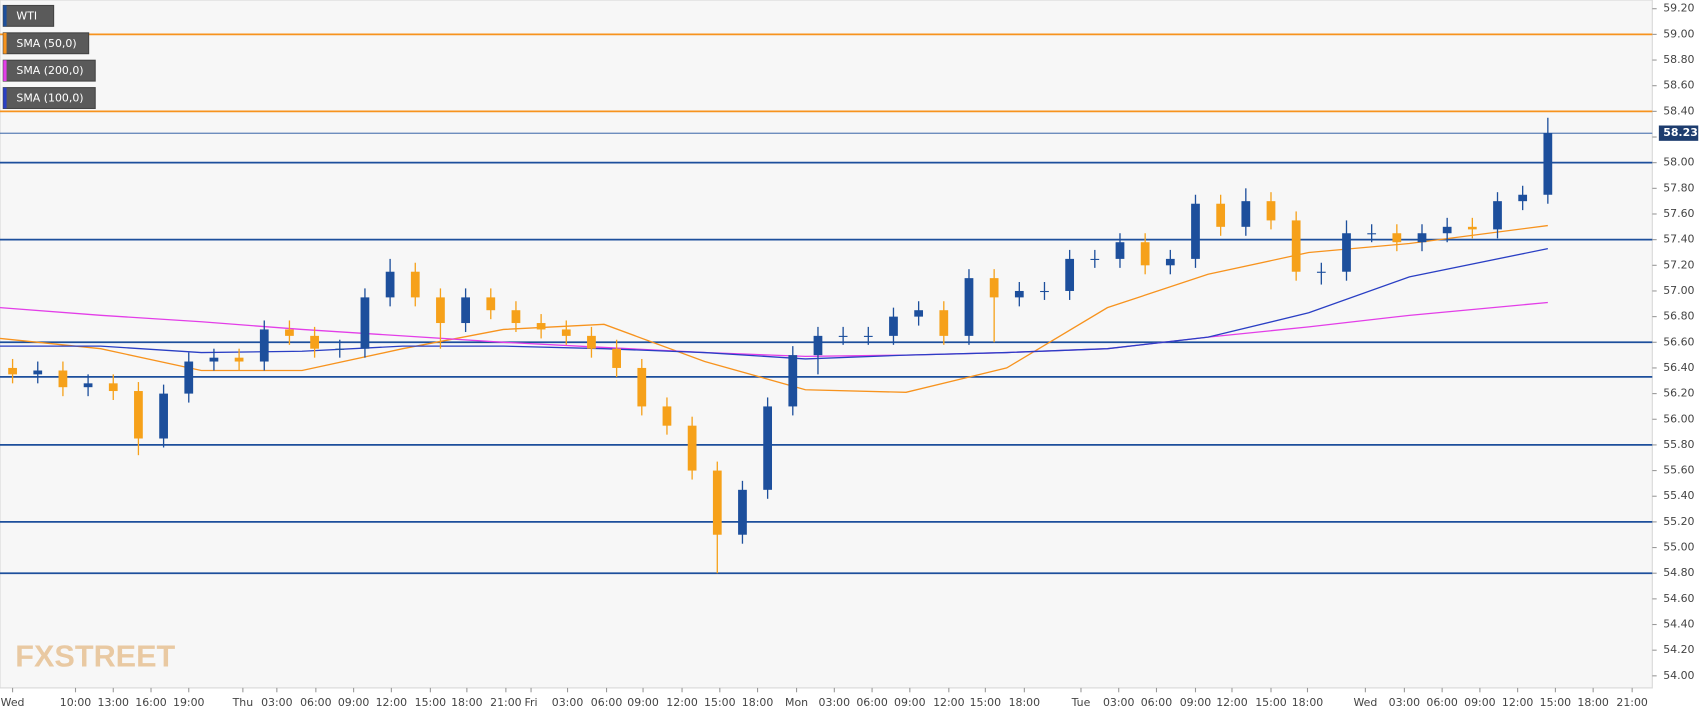 Image resolution: width=1707 pixels, height=712 pixels. What do you see at coordinates (189, 702) in the screenshot?
I see `x-tick-label: 19:00` at bounding box center [189, 702].